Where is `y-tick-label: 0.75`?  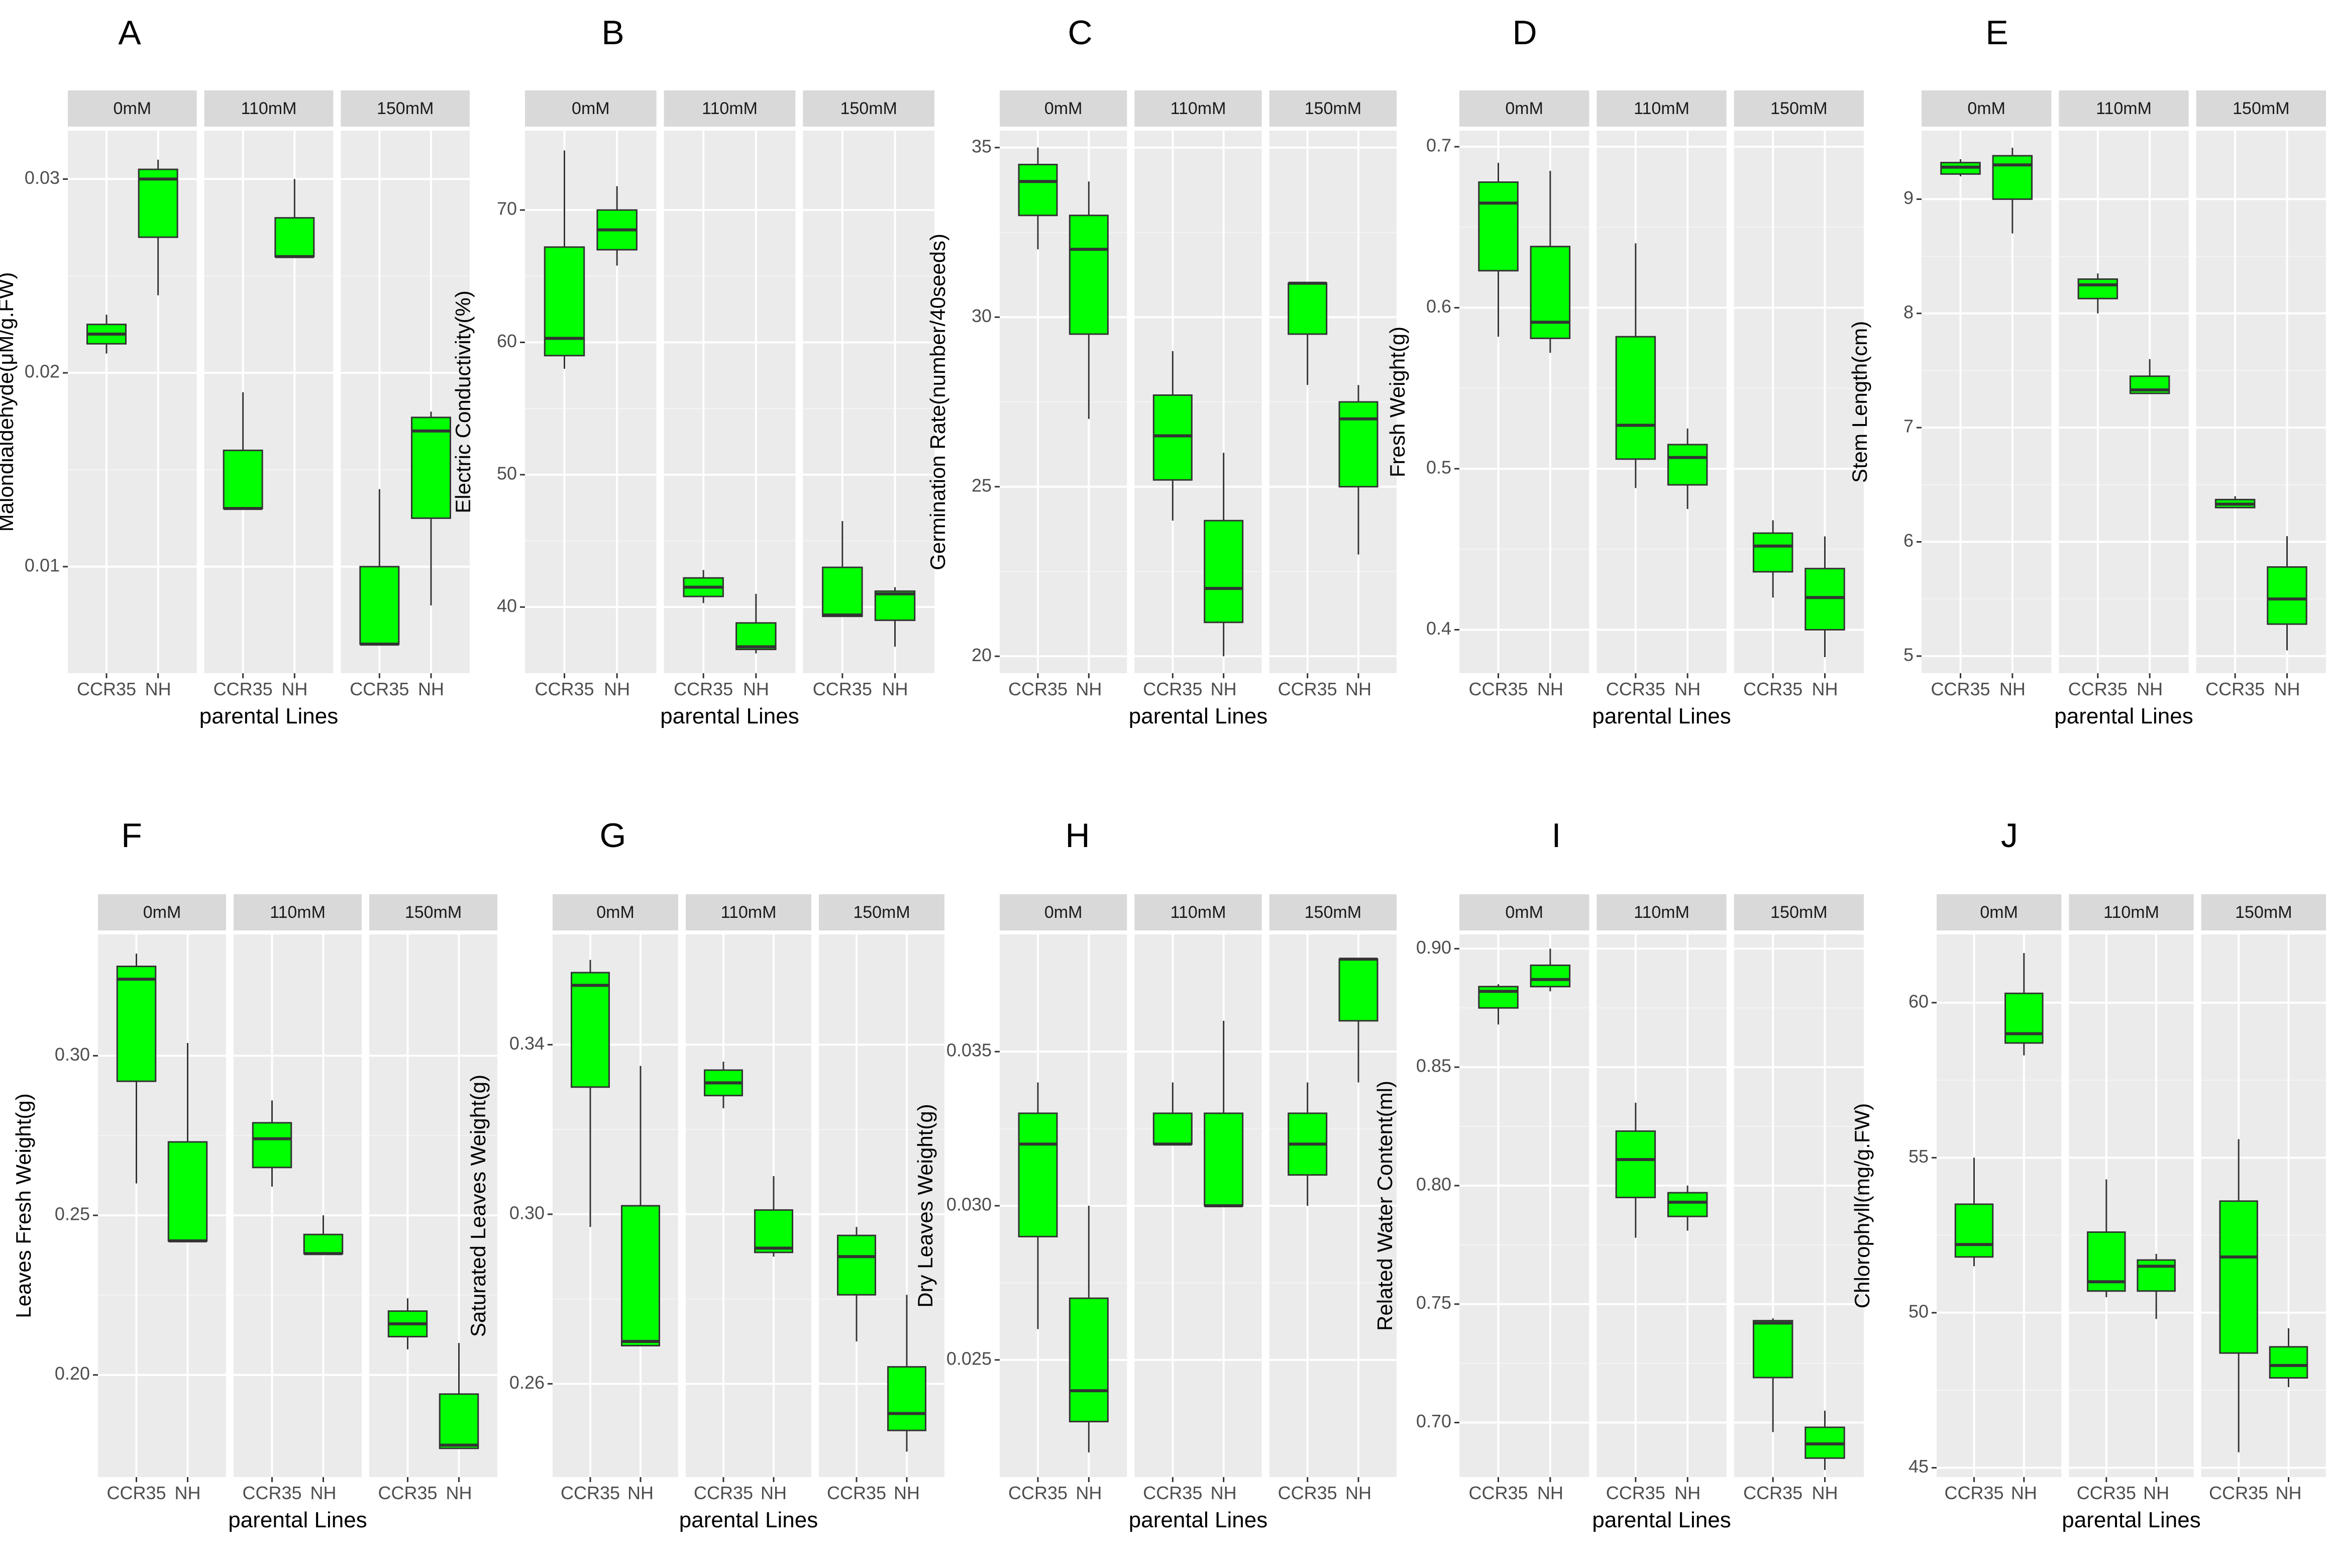
y-tick-label: 0.75 is located at coordinates (1433, 1302).